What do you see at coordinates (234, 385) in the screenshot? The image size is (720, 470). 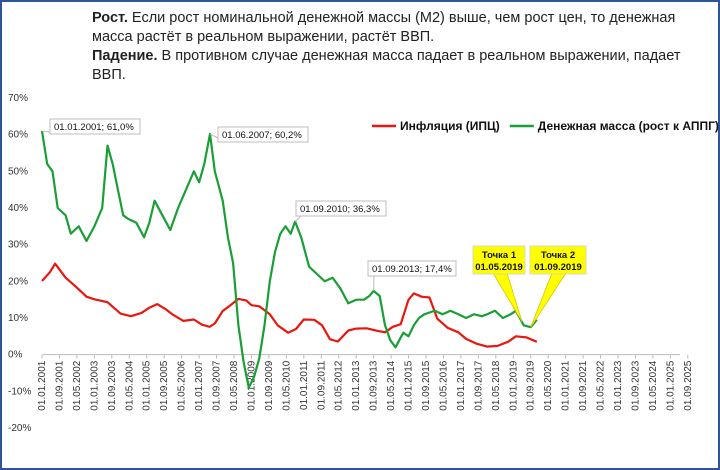 I see `x-tick-label: 01.05.2008` at bounding box center [234, 385].